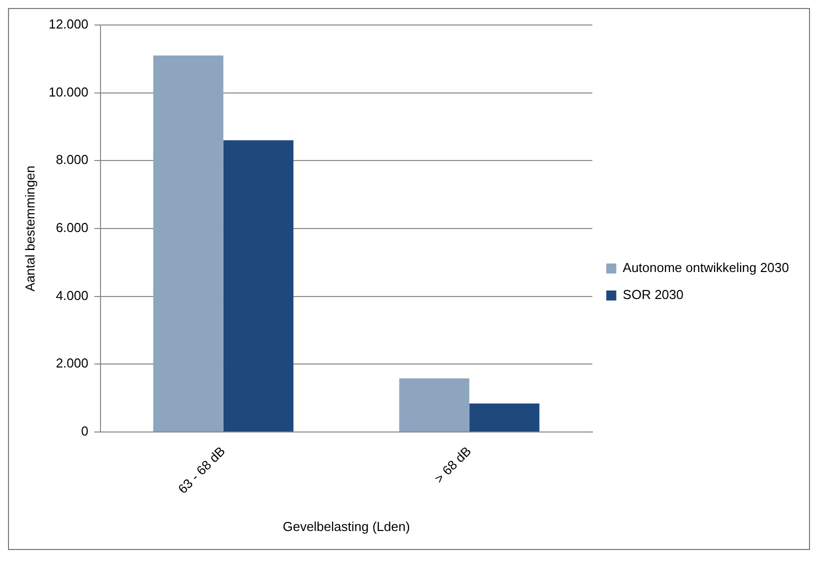 Image resolution: width=820 pixels, height=561 pixels. What do you see at coordinates (72, 295) in the screenshot?
I see `y-tick-label: 4.000` at bounding box center [72, 295].